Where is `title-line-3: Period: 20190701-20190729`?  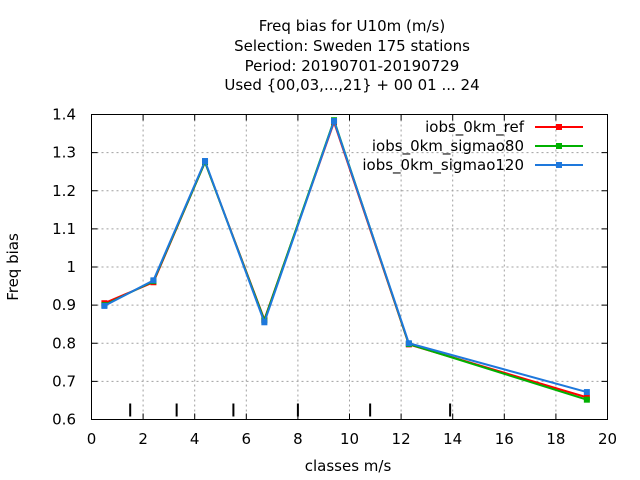
title-line-3: Period: 20190701-20190729 is located at coordinates (352, 66).